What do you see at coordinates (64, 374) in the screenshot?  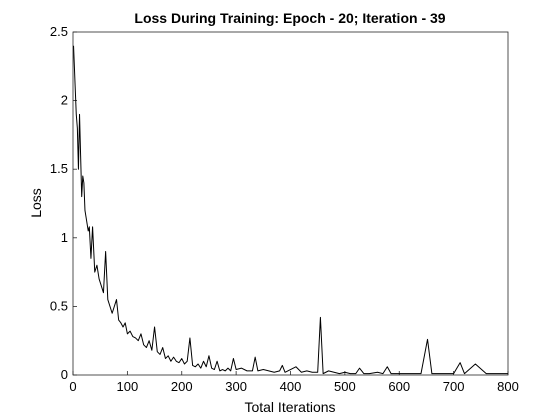 I see `y-tick-label: 0` at bounding box center [64, 374].